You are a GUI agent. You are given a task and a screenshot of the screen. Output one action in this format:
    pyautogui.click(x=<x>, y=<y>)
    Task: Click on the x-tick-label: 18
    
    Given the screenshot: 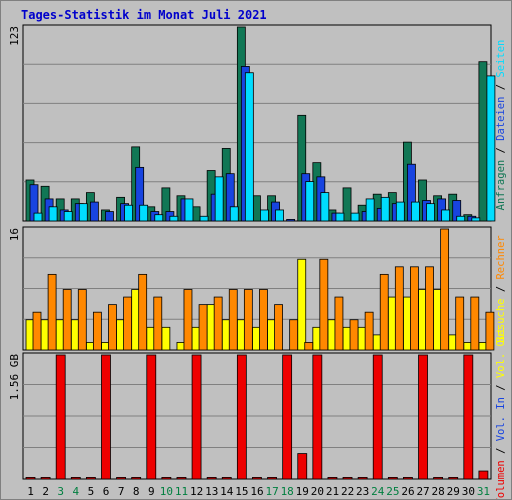 What is the action you would take?
    pyautogui.click(x=287, y=491)
    